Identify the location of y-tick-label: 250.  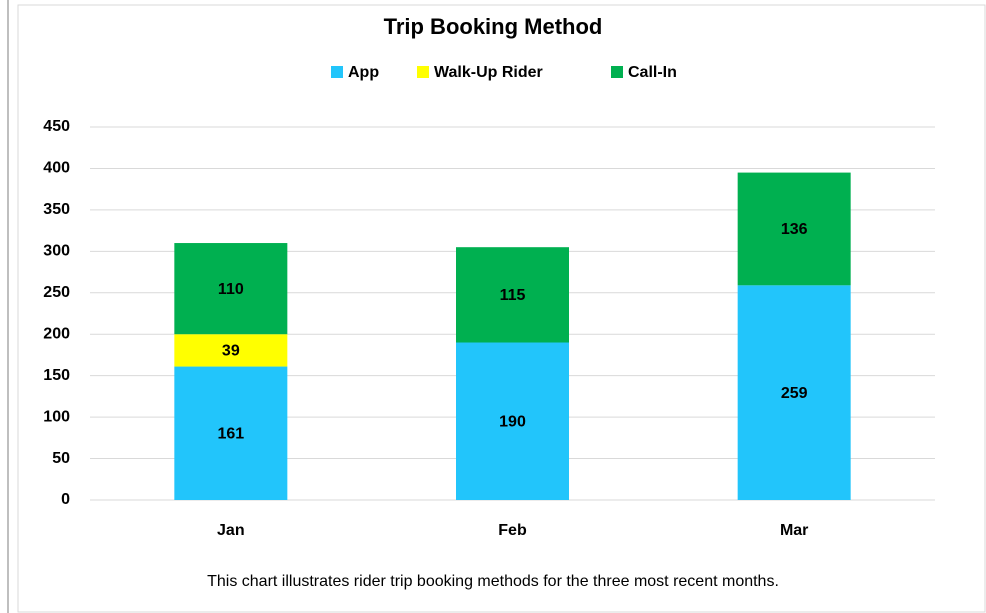
(56, 292).